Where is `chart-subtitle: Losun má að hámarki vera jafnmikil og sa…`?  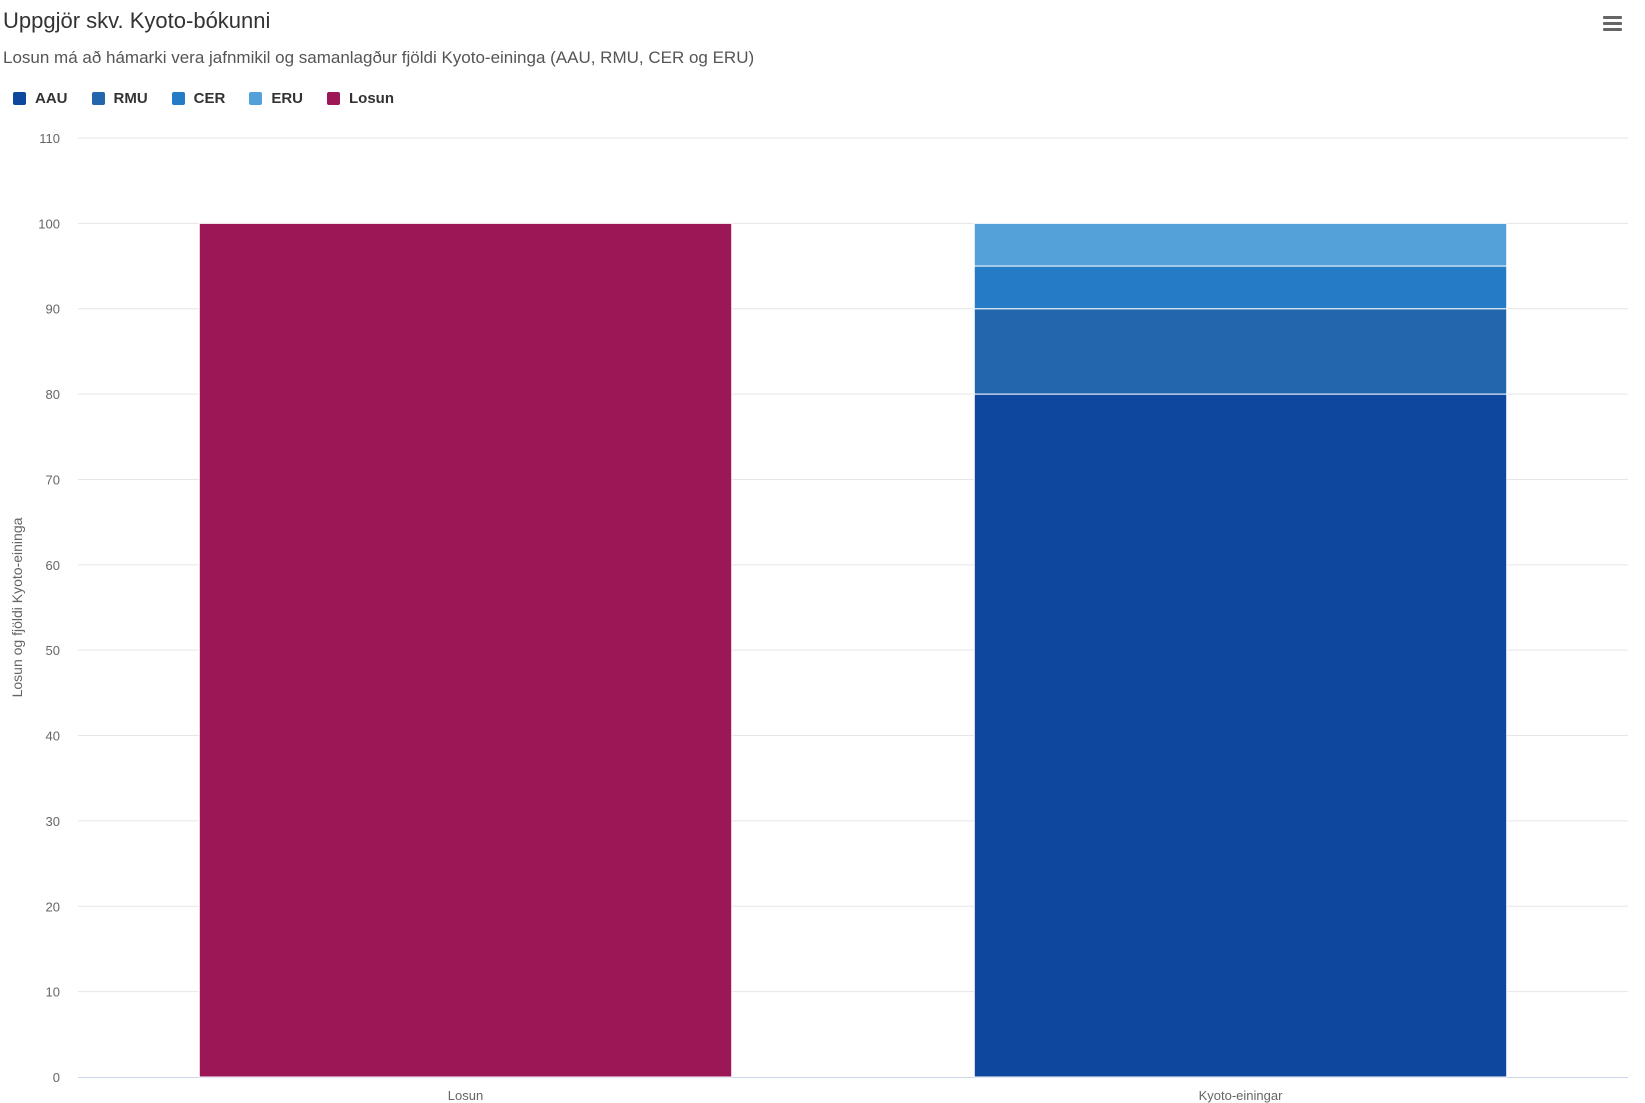
chart-subtitle: Losun má að hámarki vera jafnmikil og sa… is located at coordinates (379, 57).